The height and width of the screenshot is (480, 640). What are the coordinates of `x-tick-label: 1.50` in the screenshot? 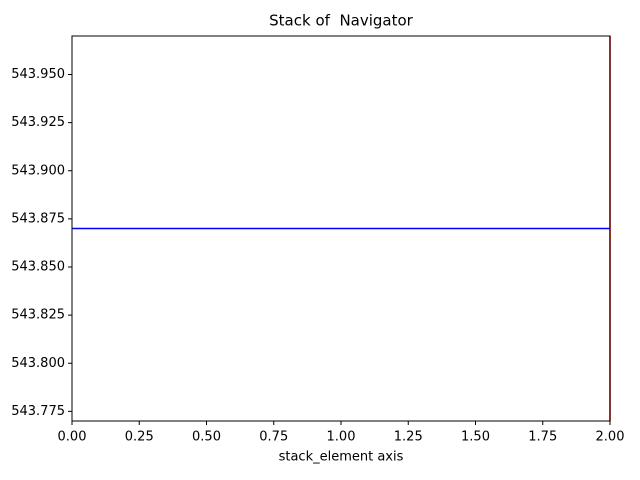 It's located at (475, 437).